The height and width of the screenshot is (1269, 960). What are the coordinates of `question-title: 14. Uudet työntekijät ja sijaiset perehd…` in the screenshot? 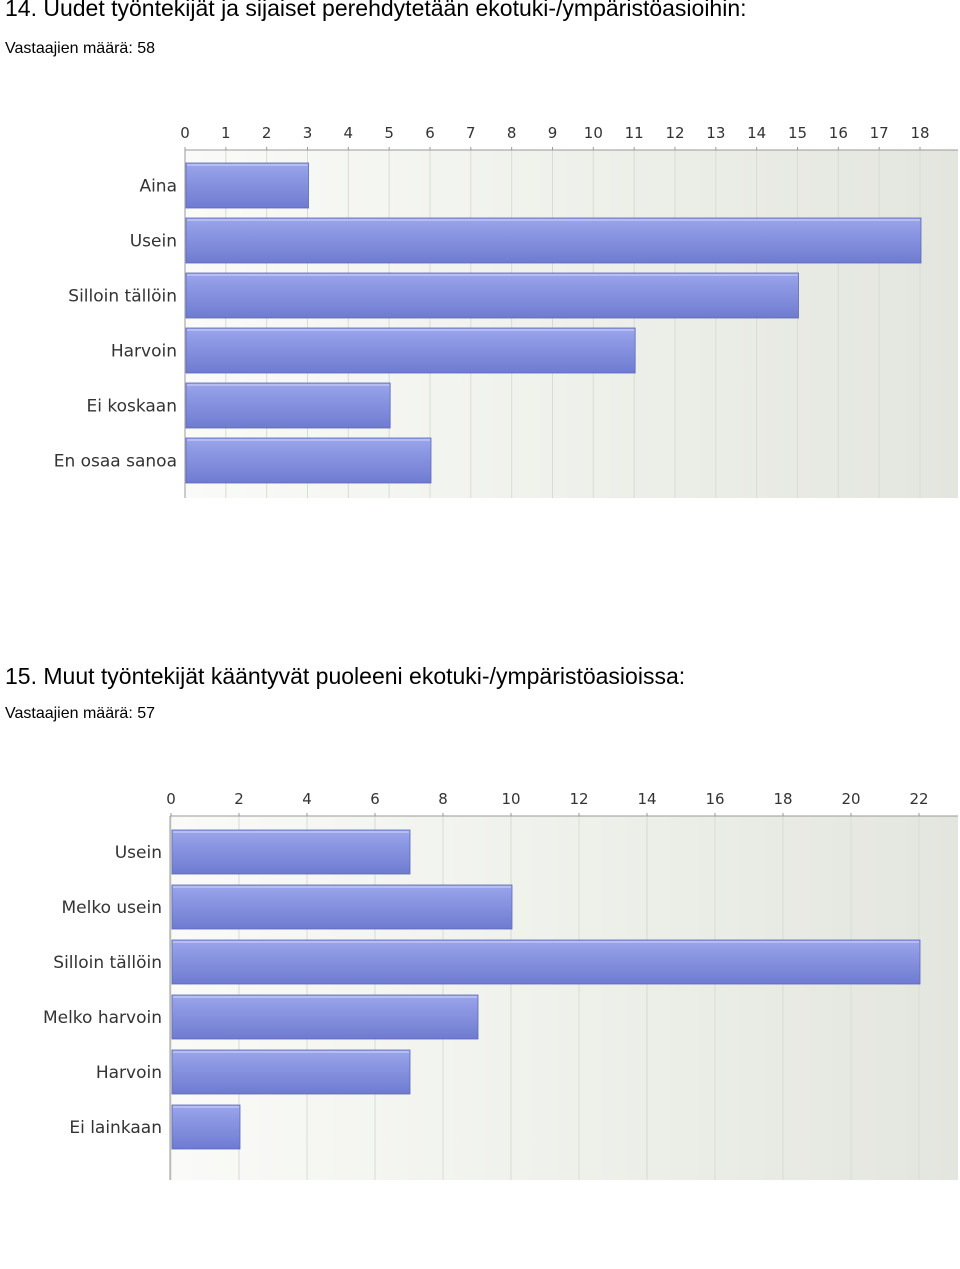 It's located at (376, 10).